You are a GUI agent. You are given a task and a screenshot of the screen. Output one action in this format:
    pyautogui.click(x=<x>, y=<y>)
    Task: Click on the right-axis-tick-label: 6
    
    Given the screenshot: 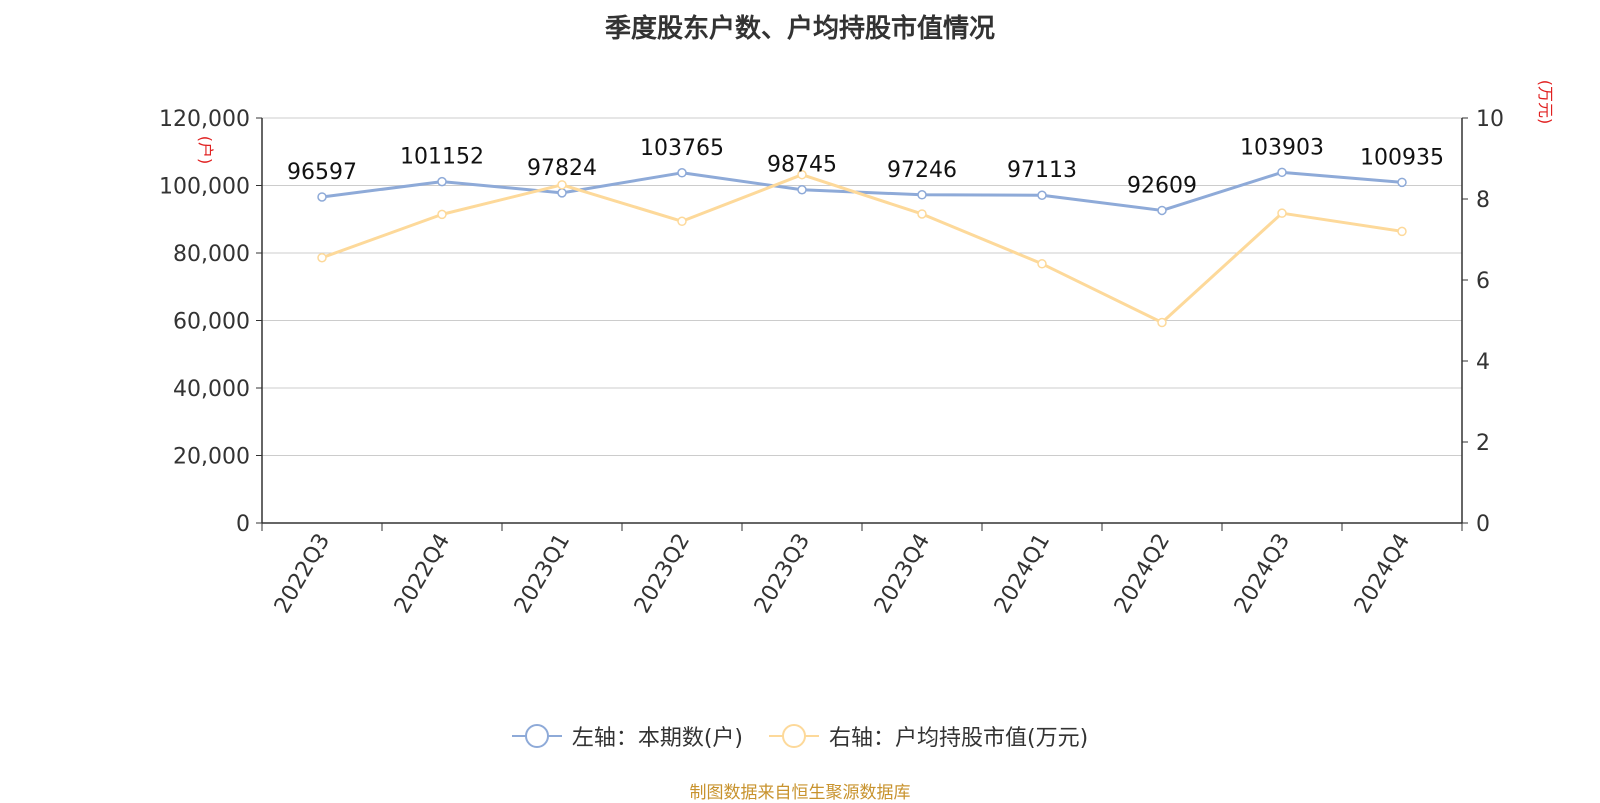 What is the action you would take?
    pyautogui.click(x=1483, y=281)
    